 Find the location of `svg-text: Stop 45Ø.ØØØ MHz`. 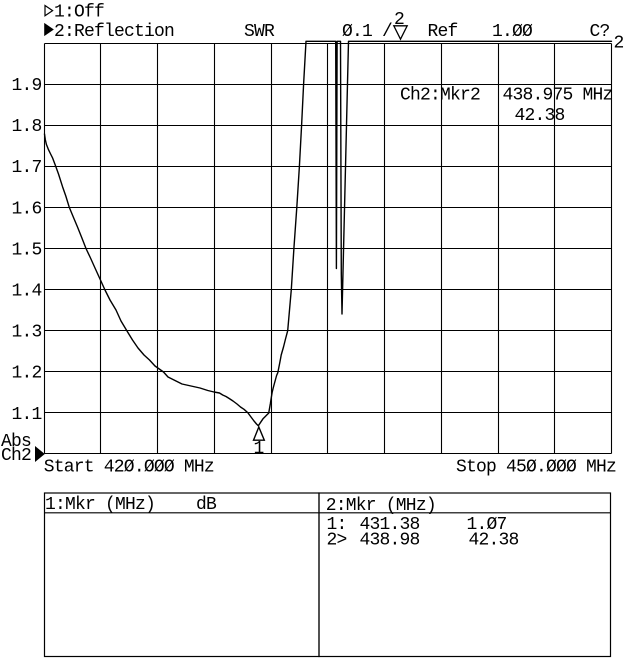

svg-text: Stop 45Ø.ØØØ MHz is located at coordinates (536, 468).